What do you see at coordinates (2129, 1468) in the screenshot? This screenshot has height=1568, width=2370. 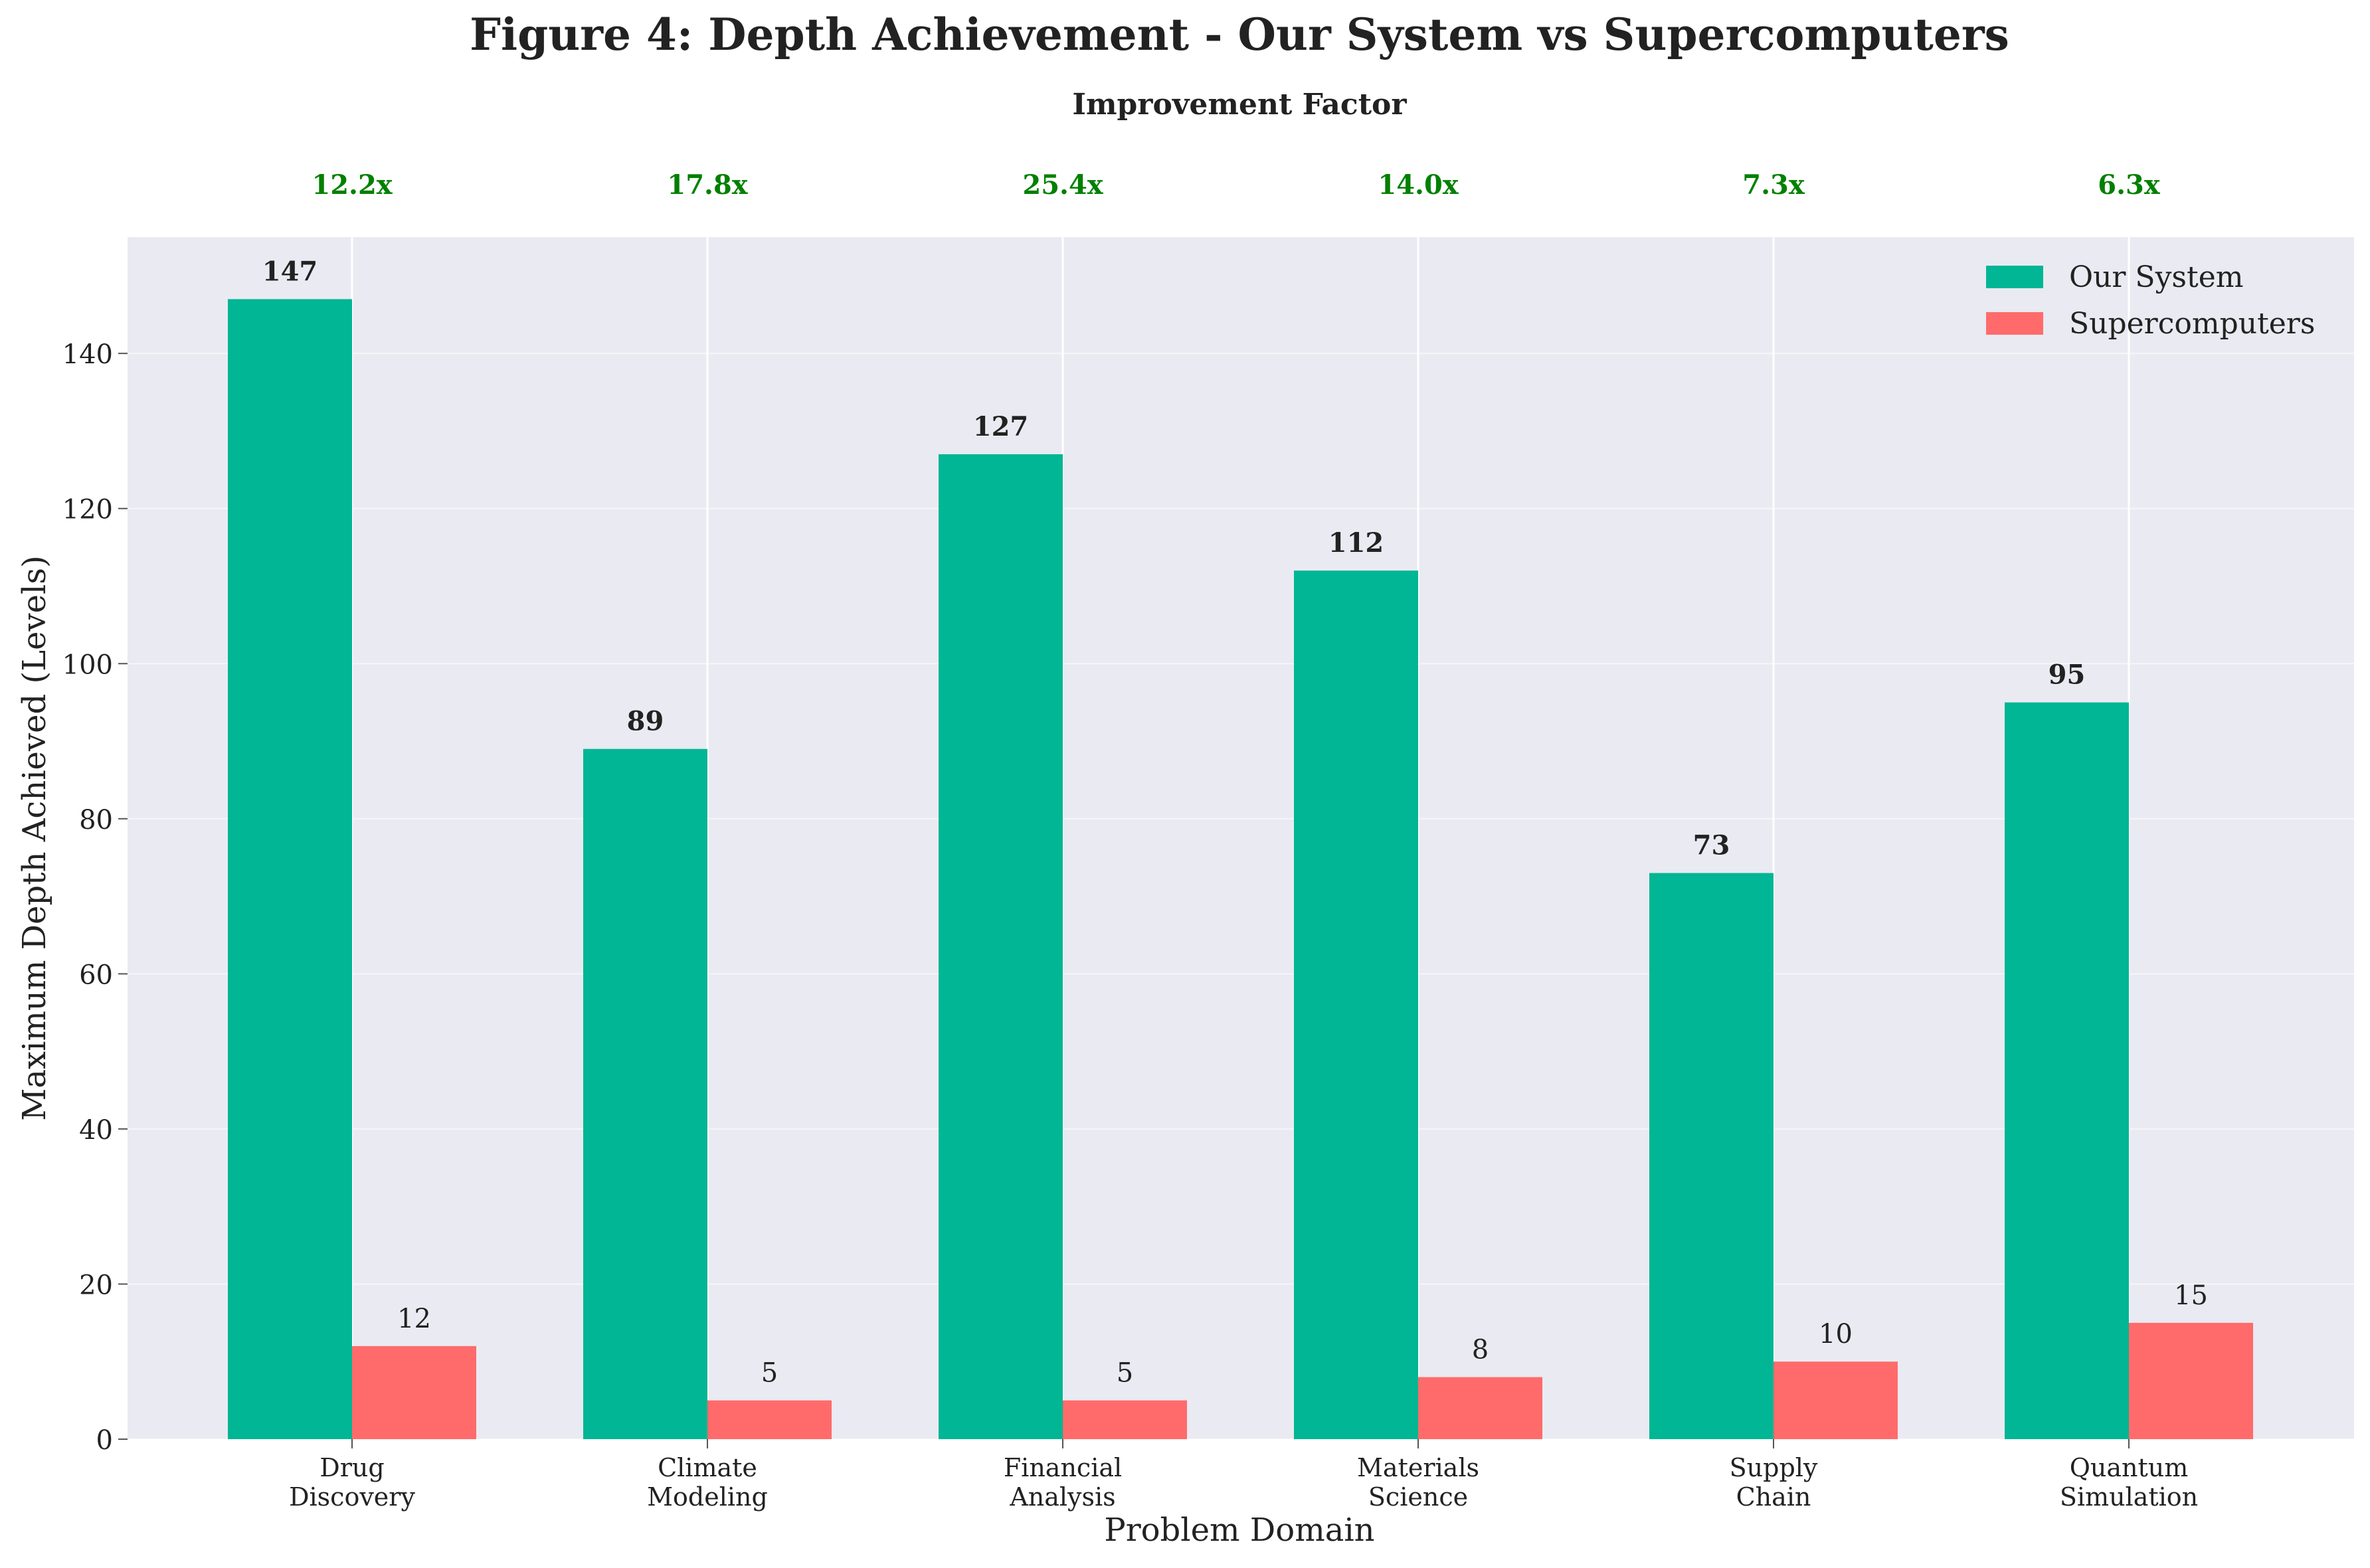 I see `x-tick-label: Quantum` at bounding box center [2129, 1468].